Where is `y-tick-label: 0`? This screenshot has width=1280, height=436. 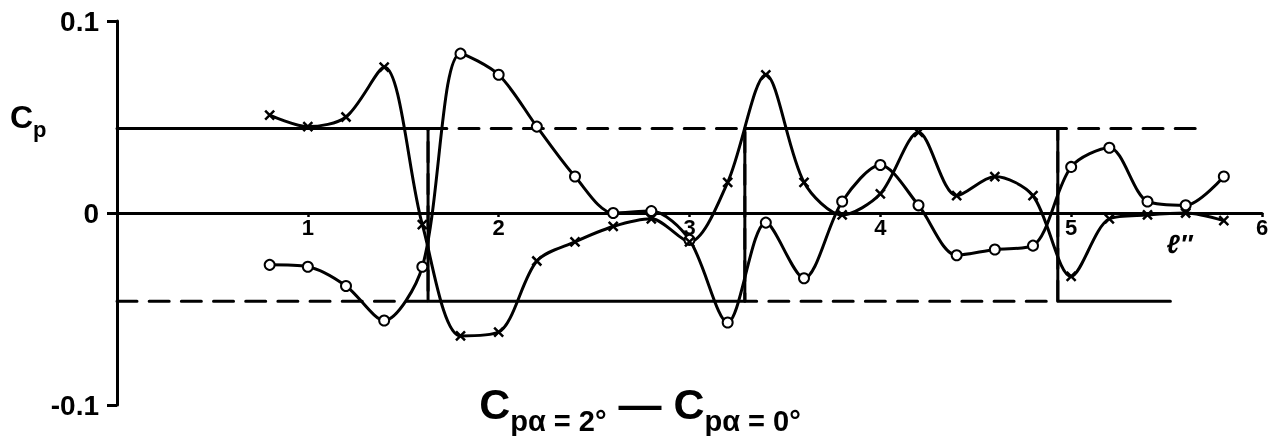
y-tick-label: 0 is located at coordinates (91, 213).